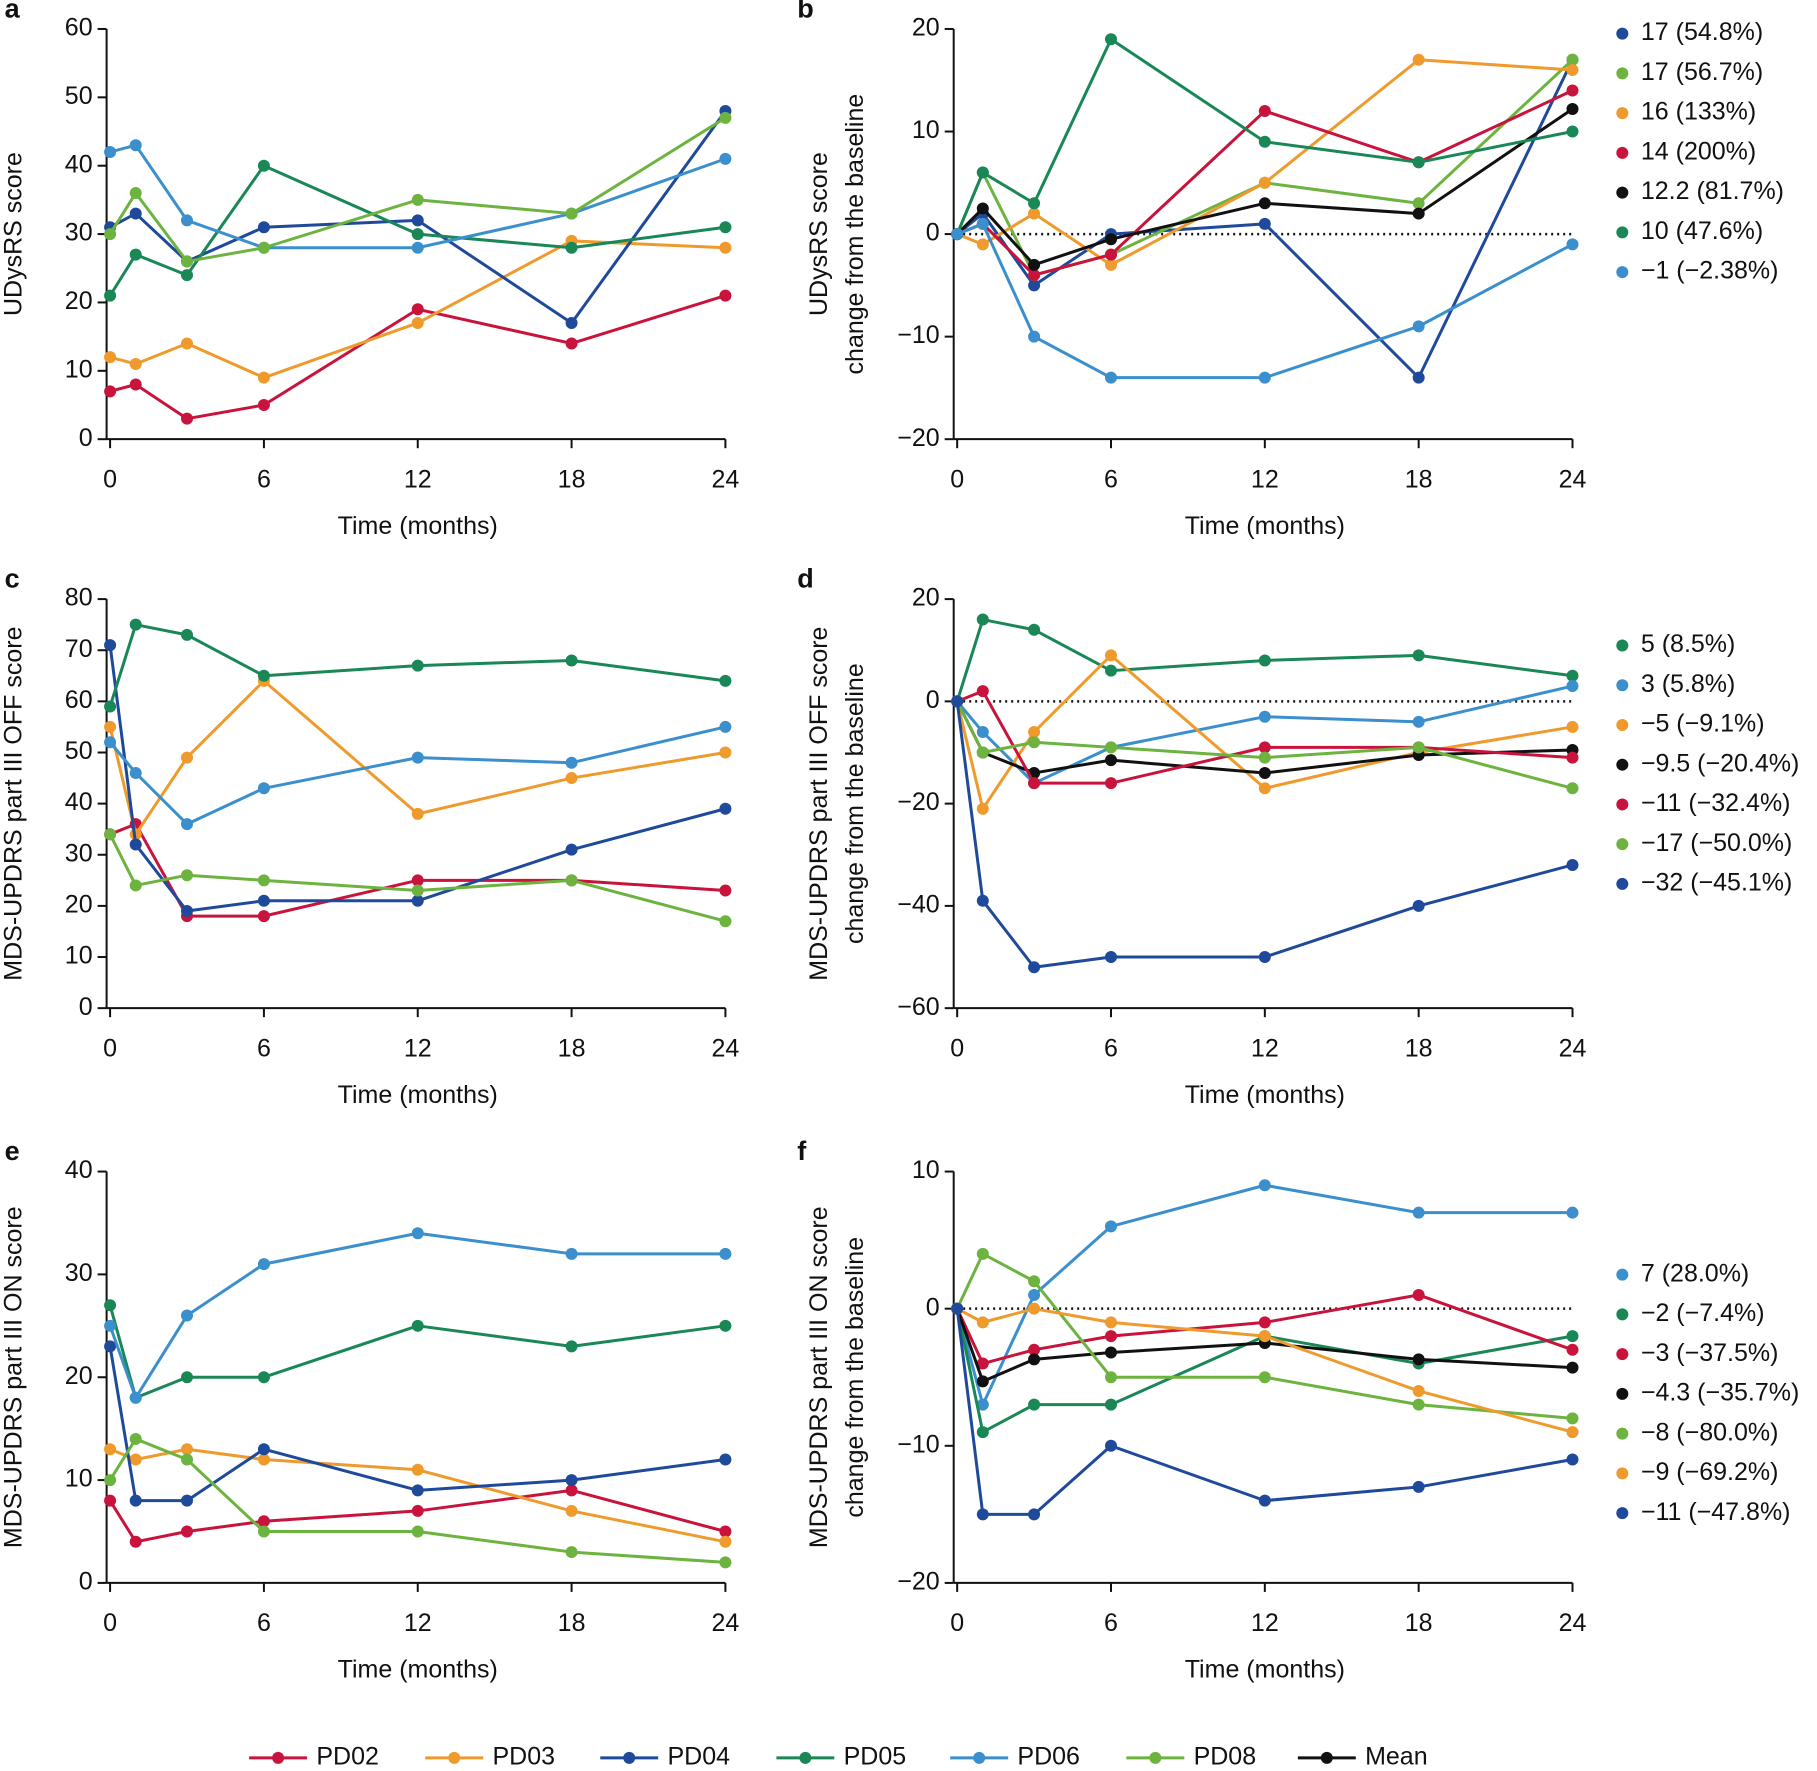 The width and height of the screenshot is (1817, 1771). Describe the element at coordinates (417, 1500) in the screenshot. I see `series-line` at that location.